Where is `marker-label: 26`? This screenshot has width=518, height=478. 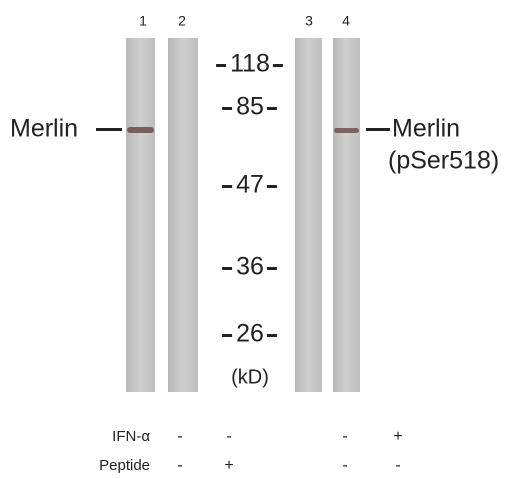
marker-label: 26 is located at coordinates (250, 334).